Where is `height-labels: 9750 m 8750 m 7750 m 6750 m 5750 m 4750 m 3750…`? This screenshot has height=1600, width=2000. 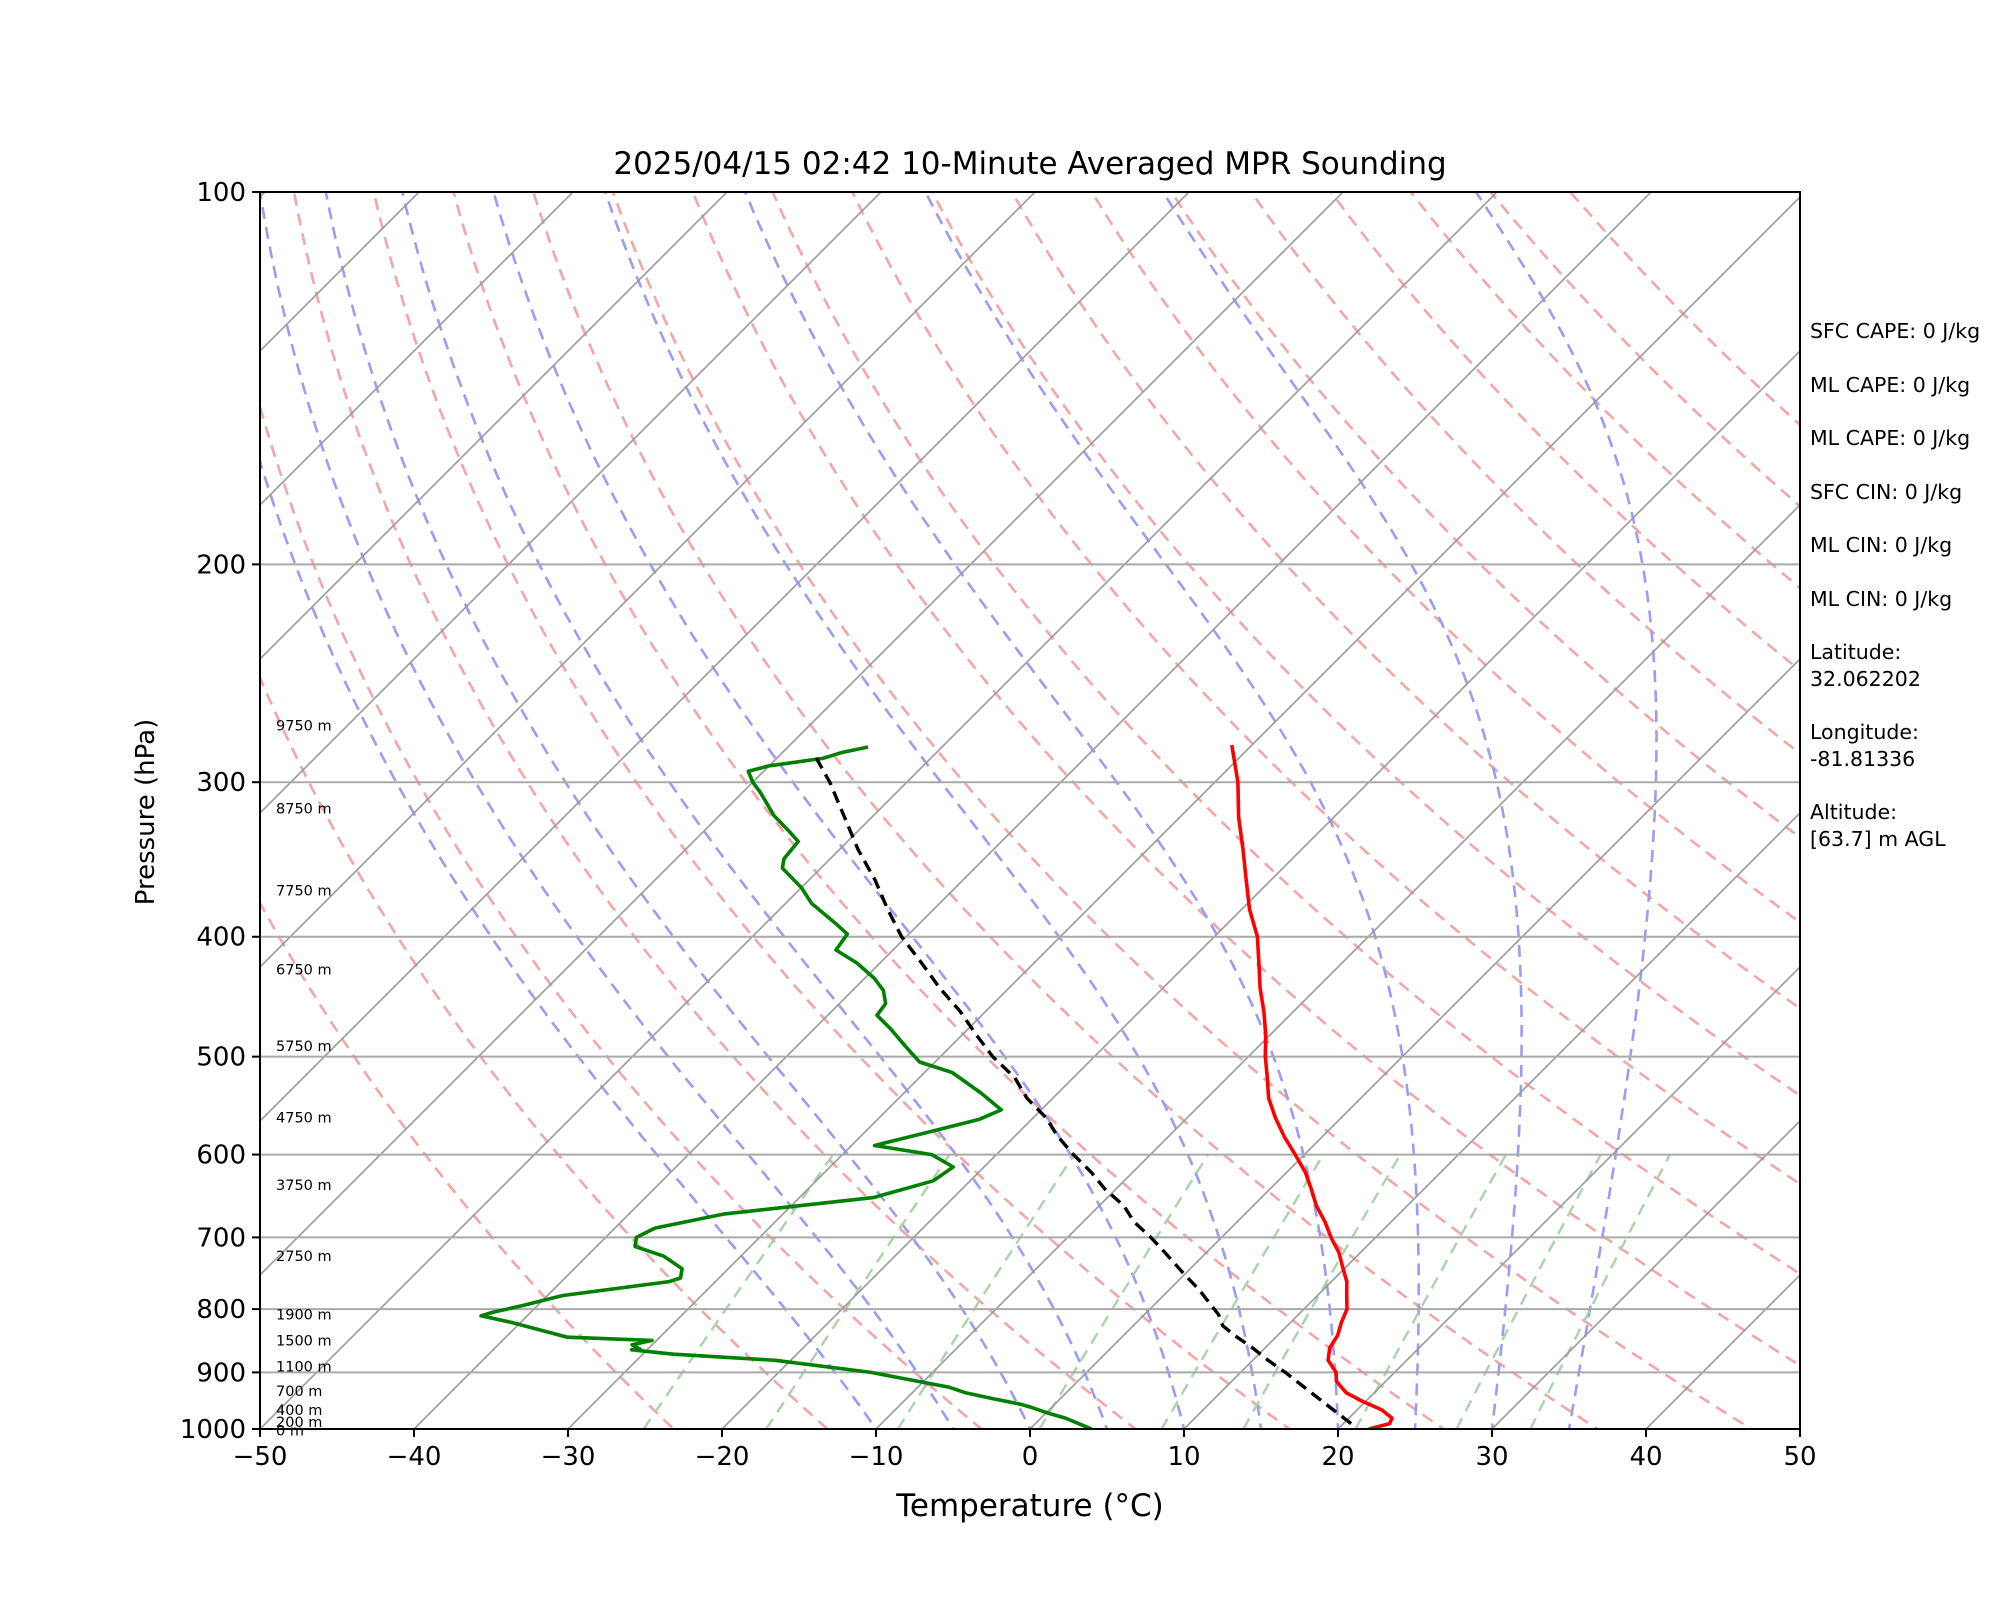 height-labels: 9750 m 8750 m 7750 m 6750 m 5750 m 4750 m 3750… is located at coordinates (304, 1079).